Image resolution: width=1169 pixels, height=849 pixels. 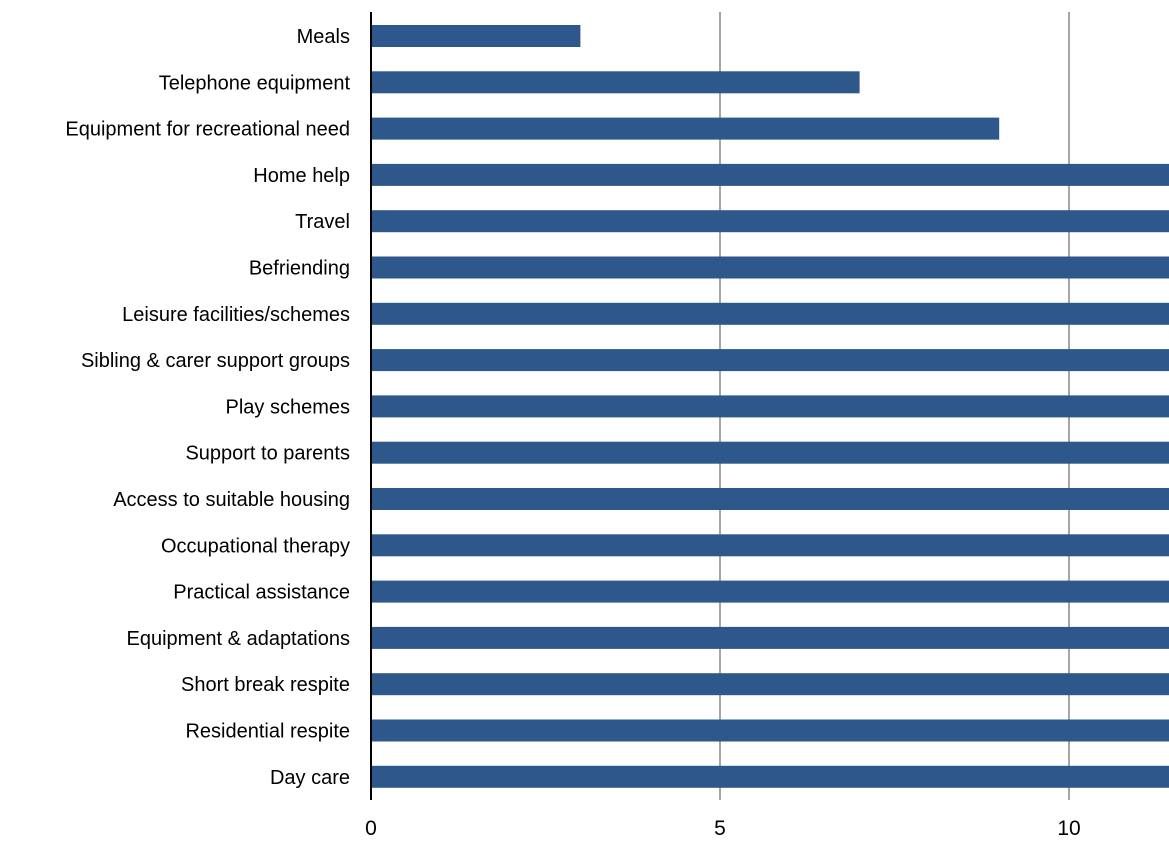 What do you see at coordinates (288, 407) in the screenshot?
I see `category-label-8: Play schemes` at bounding box center [288, 407].